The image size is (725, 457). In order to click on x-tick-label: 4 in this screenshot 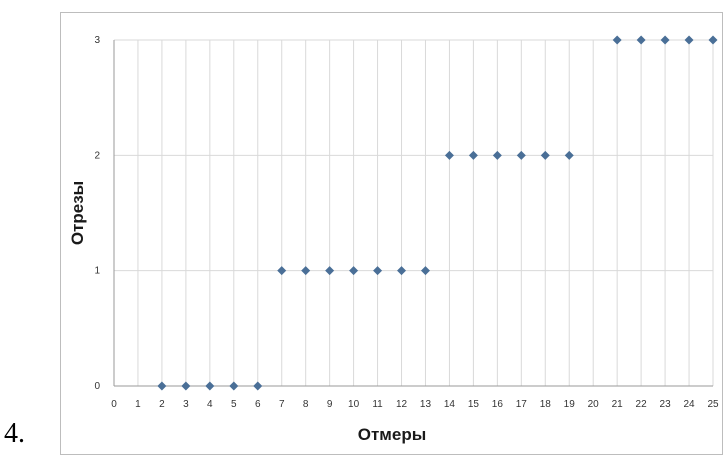, I will do `click(210, 404)`.